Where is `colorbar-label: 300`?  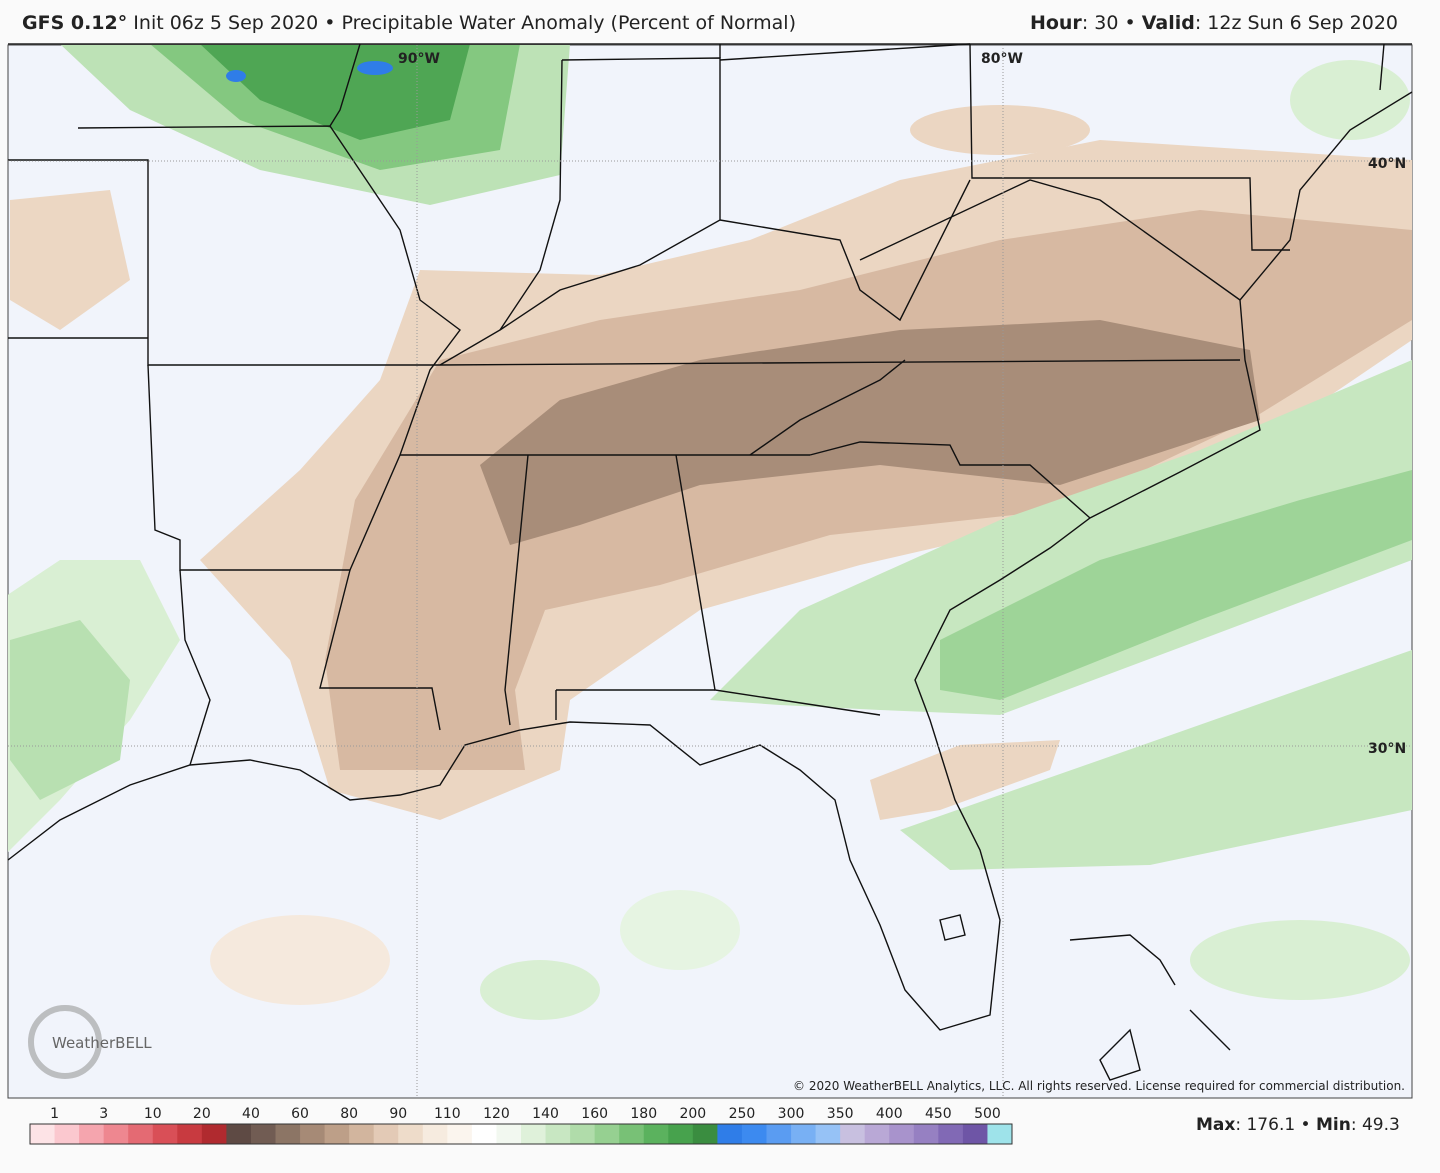
colorbar-label: 300 is located at coordinates (791, 1114).